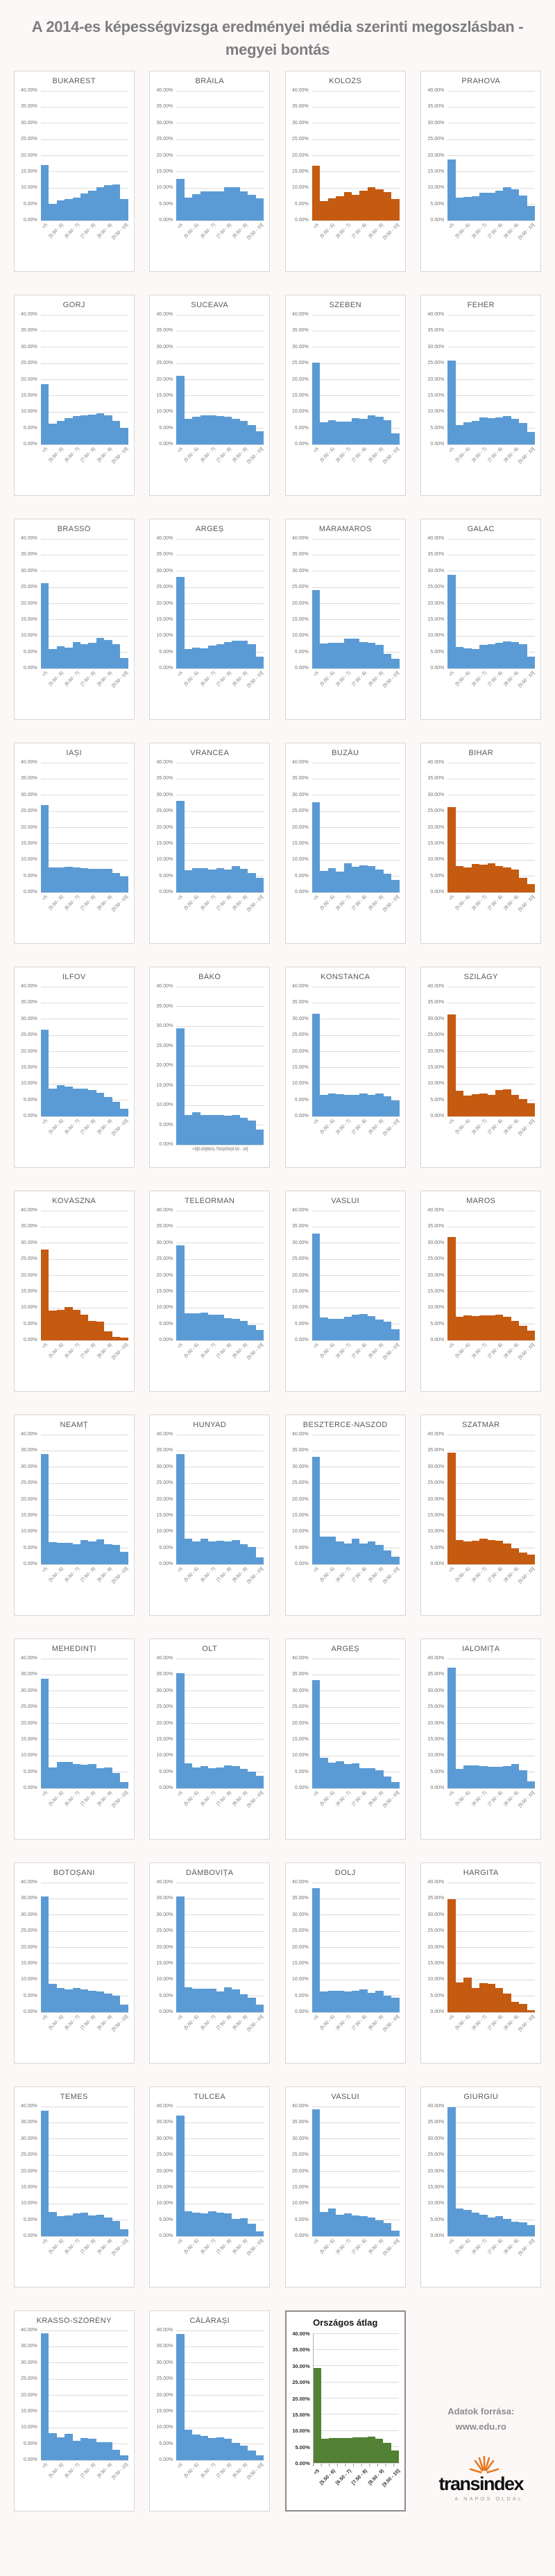  Describe the element at coordinates (355, 1275) in the screenshot. I see `bar-series` at that location.